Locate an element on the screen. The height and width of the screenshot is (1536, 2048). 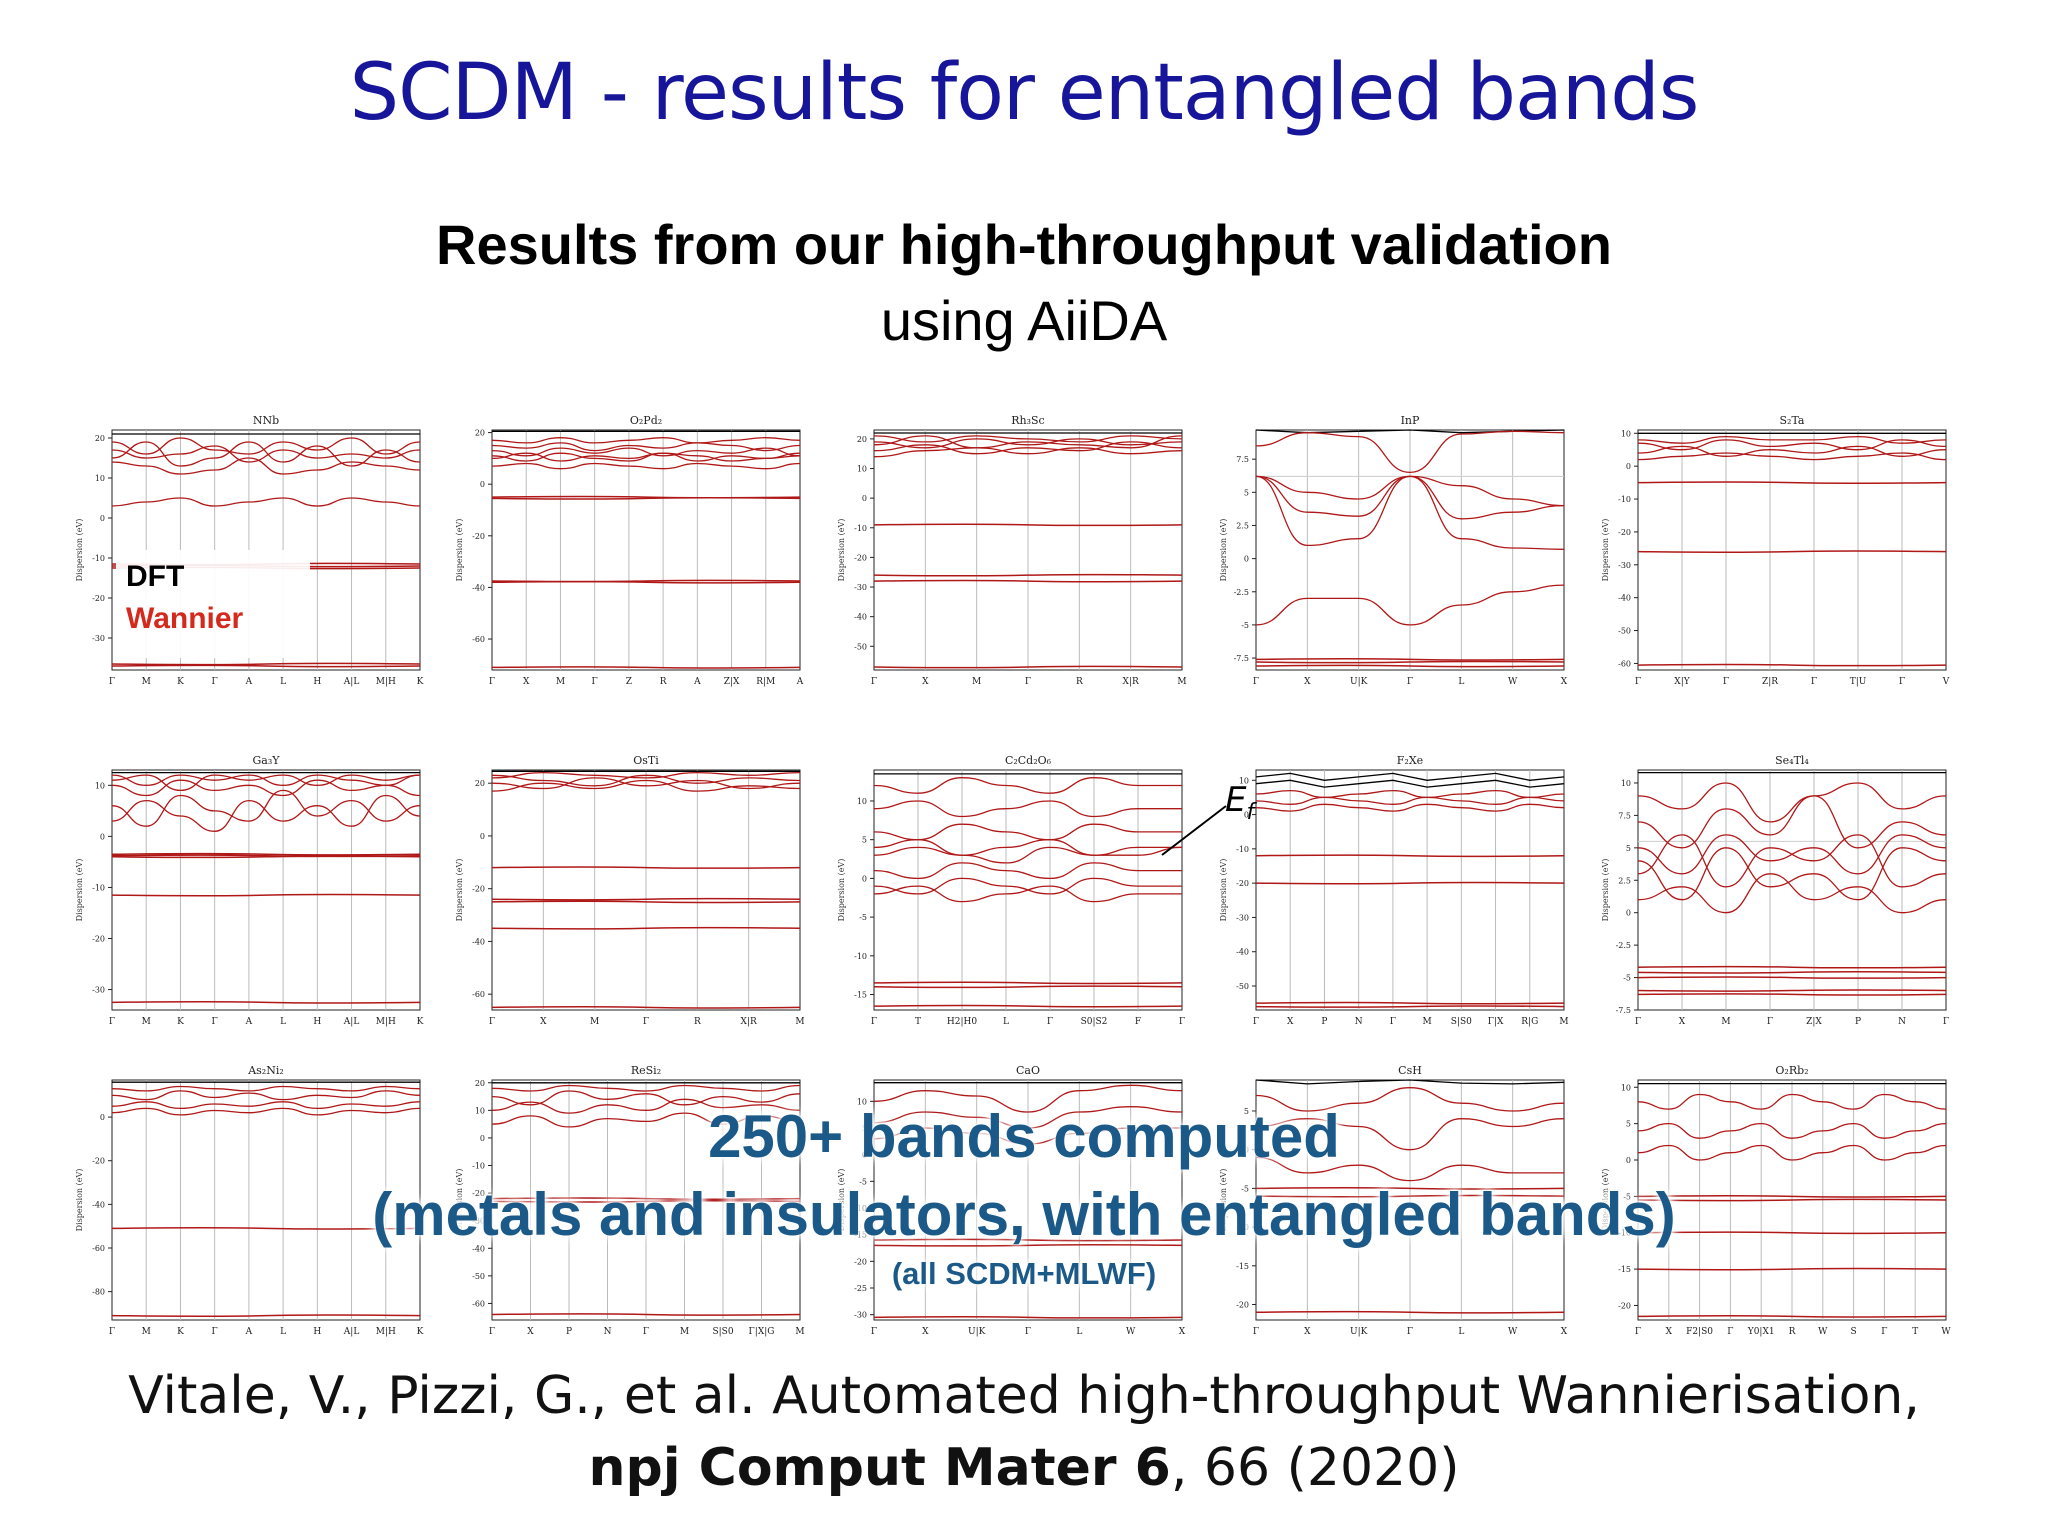
kpoint-label: H is located at coordinates (317, 682).